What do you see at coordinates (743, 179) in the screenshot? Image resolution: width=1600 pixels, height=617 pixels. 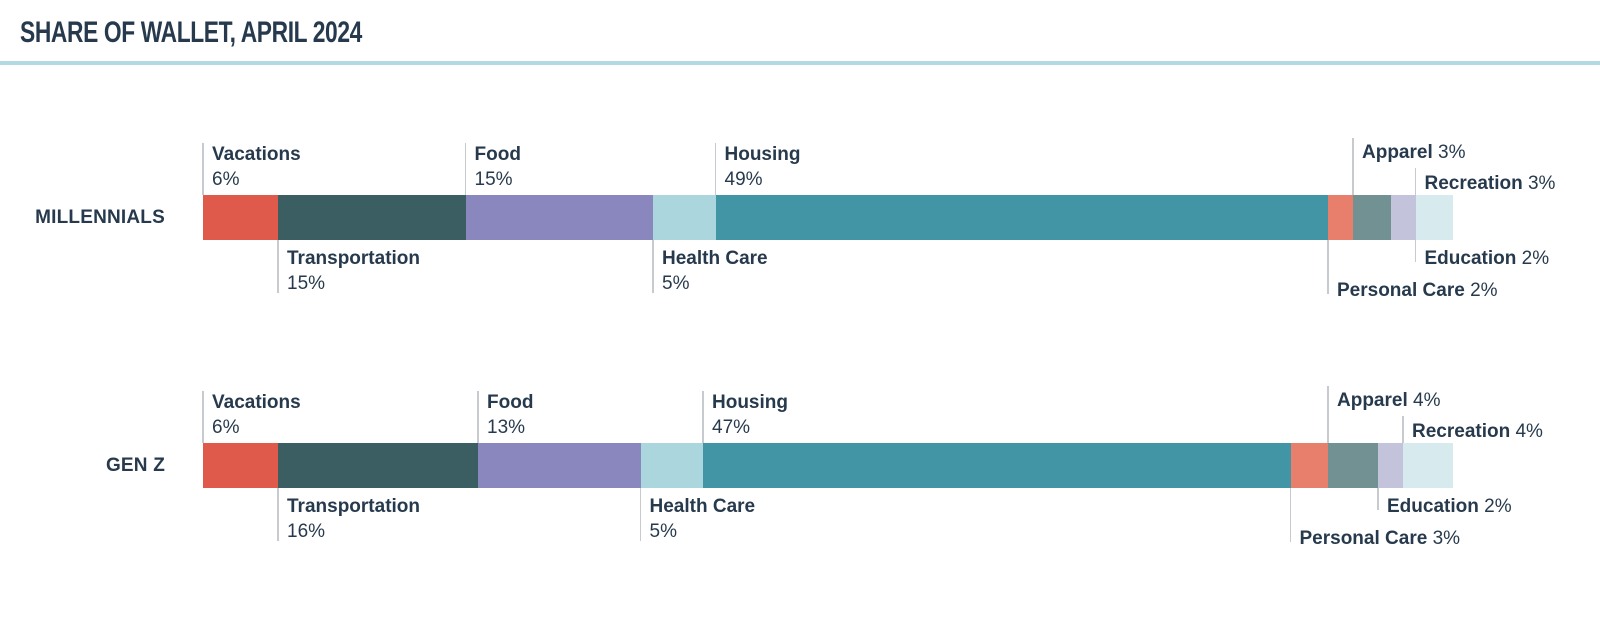 I see `category-value: 49%` at bounding box center [743, 179].